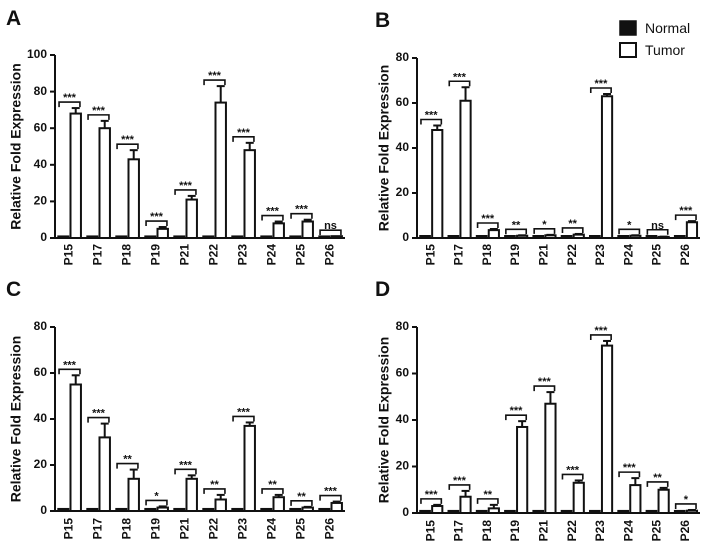  What do you see at coordinates (430, 531) in the screenshot?
I see `x-tick-label-p15: P15` at bounding box center [430, 531].